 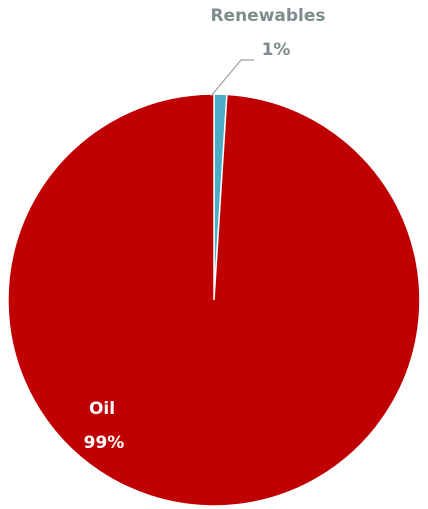 What do you see at coordinates (104, 443) in the screenshot?
I see `oil-percent-label: 99%` at bounding box center [104, 443].